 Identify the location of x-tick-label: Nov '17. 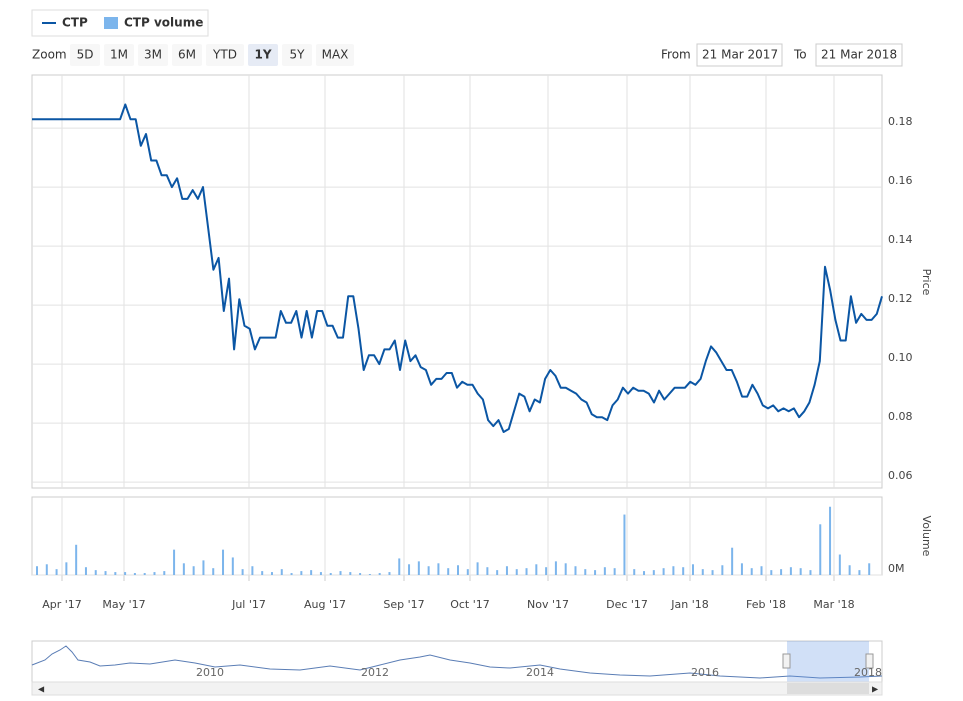
(548, 604).